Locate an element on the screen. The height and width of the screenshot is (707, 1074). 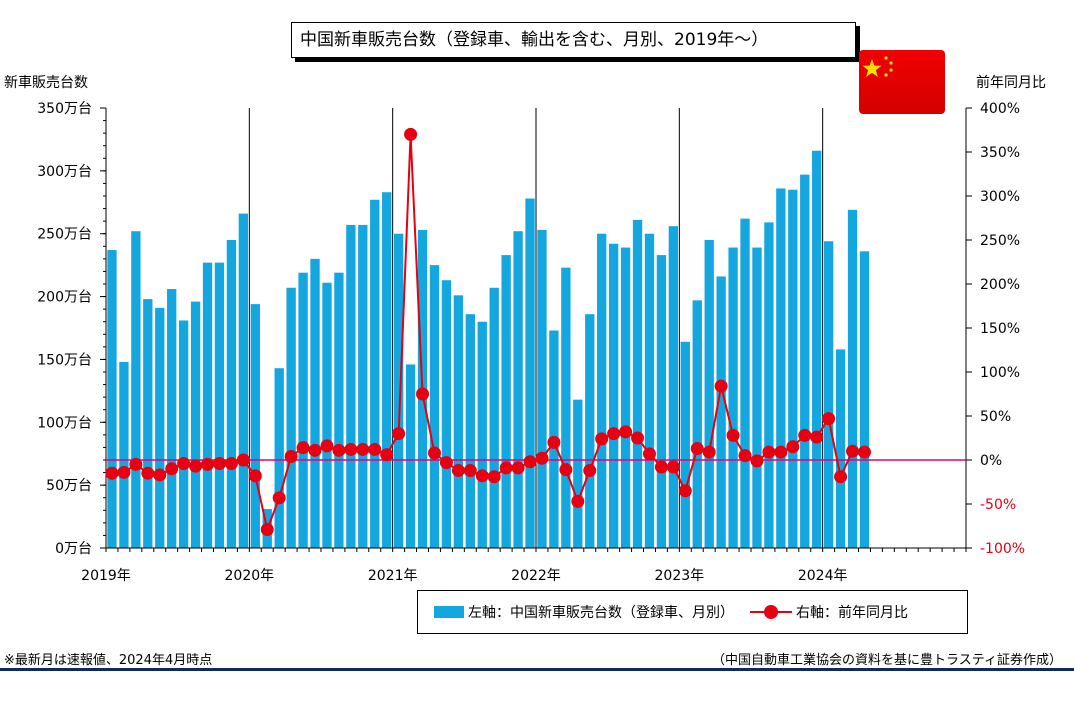
china-flag-icon is located at coordinates (902, 82).